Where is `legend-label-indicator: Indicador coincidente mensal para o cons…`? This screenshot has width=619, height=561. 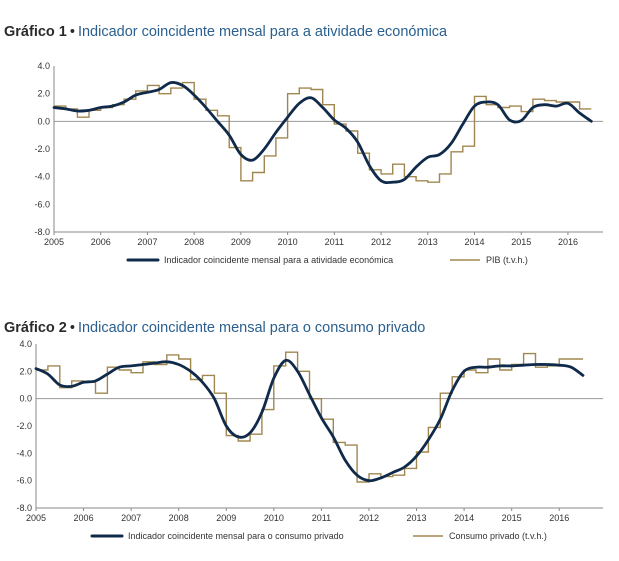
legend-label-indicator: Indicador coincidente mensal para o cons… is located at coordinates (236, 536).